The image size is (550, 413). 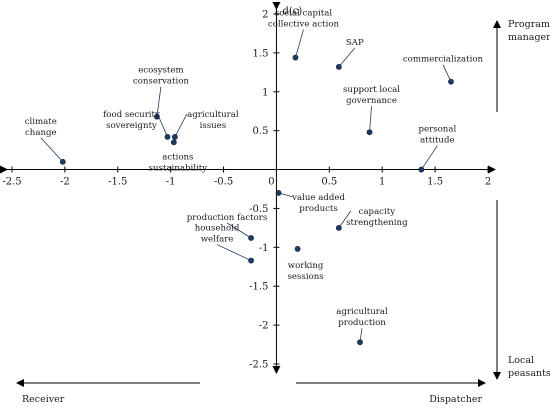 I want to click on program-managers-line: managers, so click(x=529, y=37).